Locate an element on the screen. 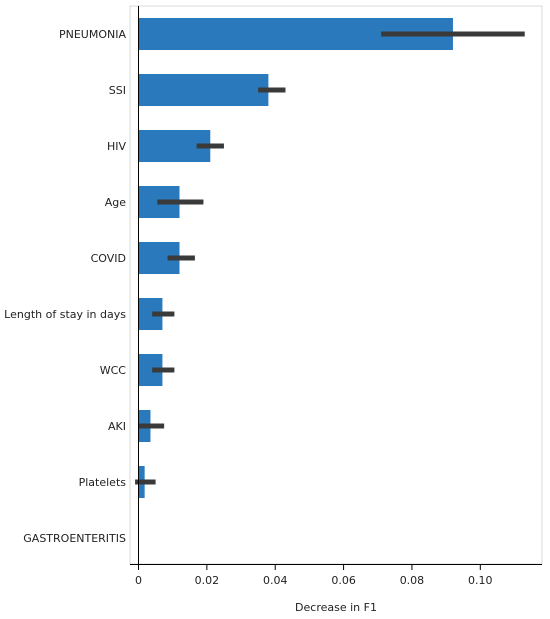 The height and width of the screenshot is (619, 550). x-ticks: 0 0.02 0.04 0.06 0.08 0.10 is located at coordinates (314, 575).